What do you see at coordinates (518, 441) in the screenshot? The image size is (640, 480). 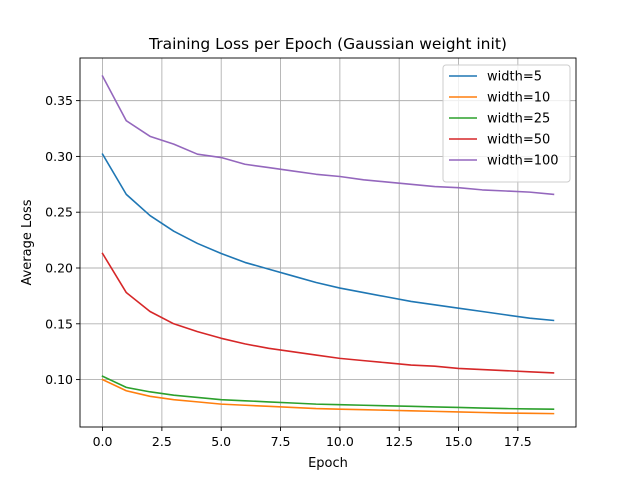 I see `x-tick-label: 17.5` at bounding box center [518, 441].